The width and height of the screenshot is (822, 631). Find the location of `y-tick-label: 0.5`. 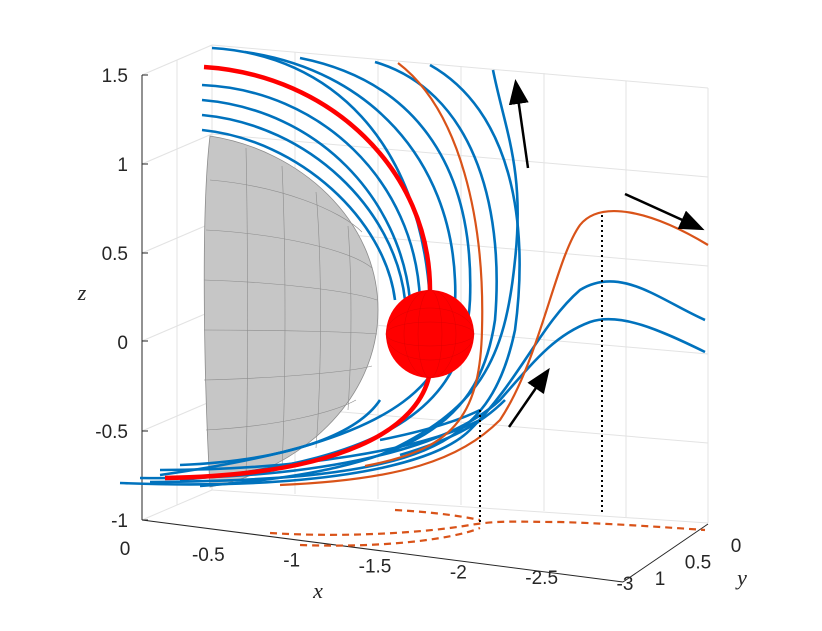

y-tick-label: 0.5 is located at coordinates (698, 563).